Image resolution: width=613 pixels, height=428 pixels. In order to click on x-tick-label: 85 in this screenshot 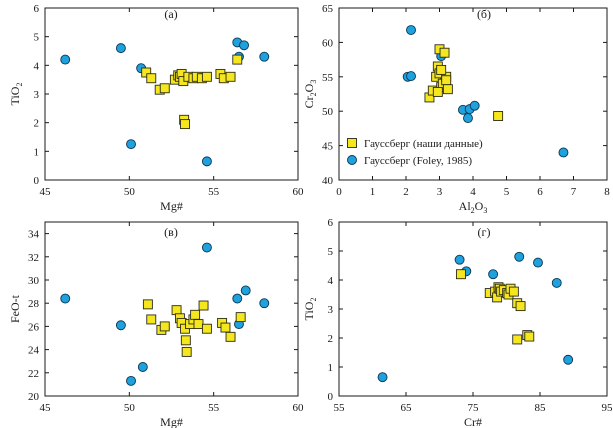, I will do `click(541, 408)`.